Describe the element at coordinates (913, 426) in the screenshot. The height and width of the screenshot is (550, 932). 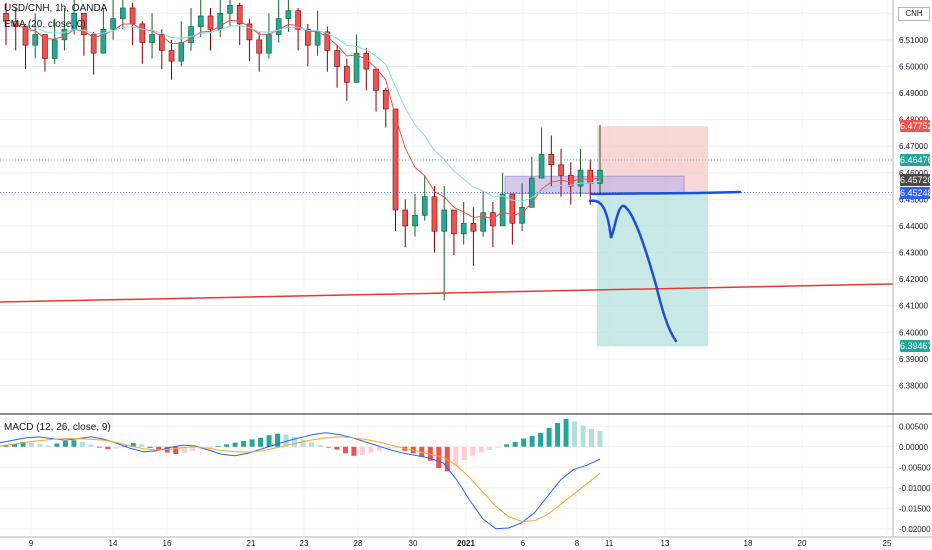
I see `macd-tick-label: 0.00500` at that location.